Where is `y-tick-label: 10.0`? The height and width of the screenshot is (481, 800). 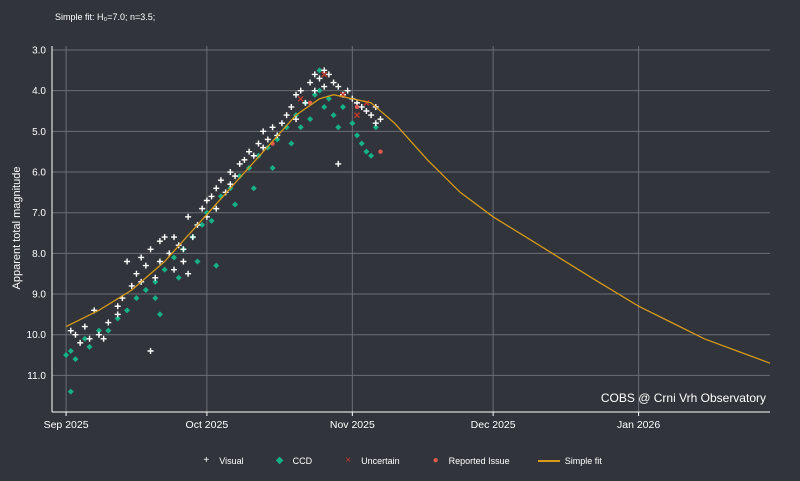 y-tick-label: 10.0 is located at coordinates (37, 335).